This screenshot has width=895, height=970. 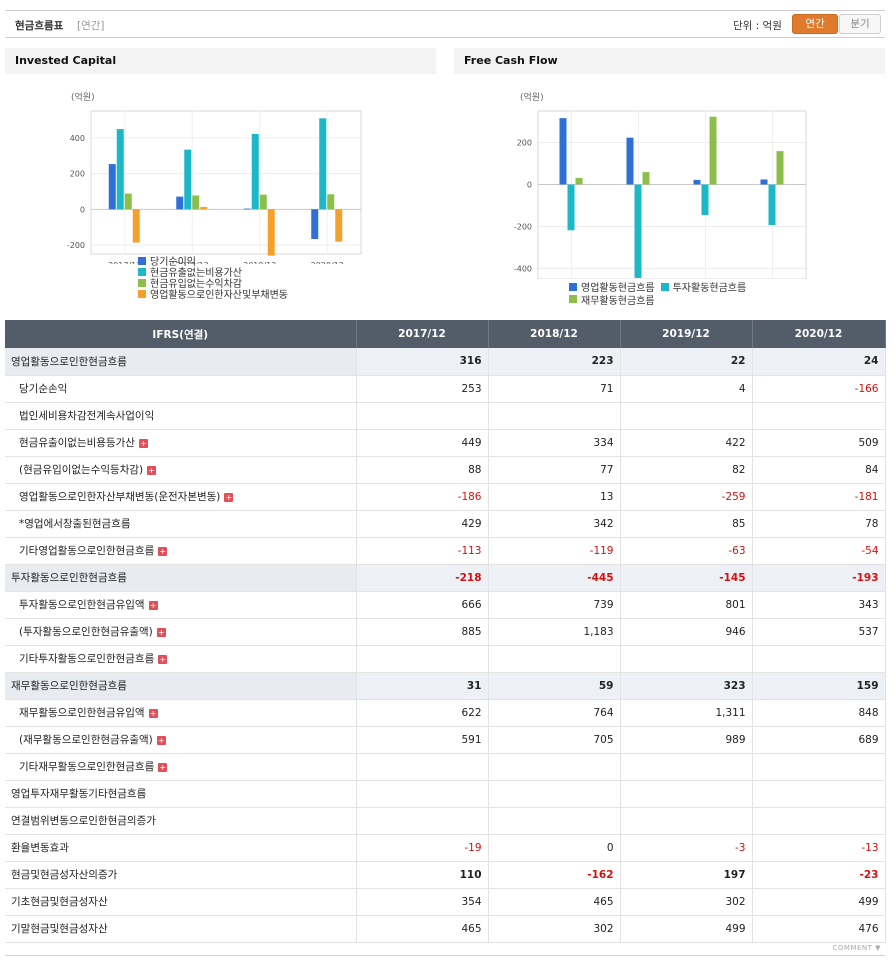 What do you see at coordinates (181, 551) in the screenshot?
I see `row-label: 기타영업활동으로인한현금흐름 +` at bounding box center [181, 551].